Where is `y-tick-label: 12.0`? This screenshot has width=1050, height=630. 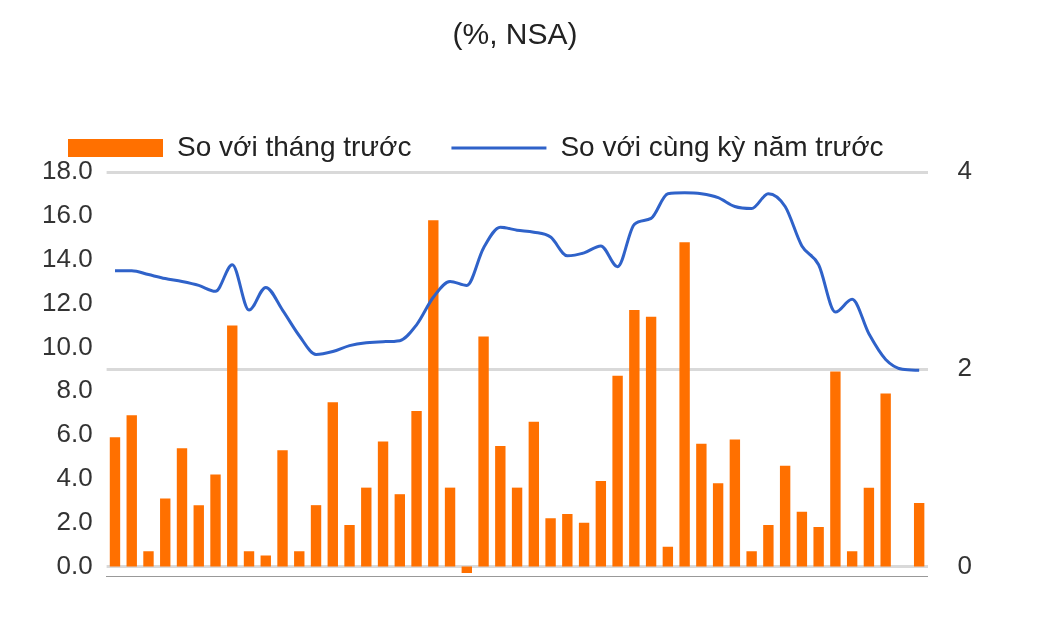
y-tick-label: 12.0 is located at coordinates (67, 301).